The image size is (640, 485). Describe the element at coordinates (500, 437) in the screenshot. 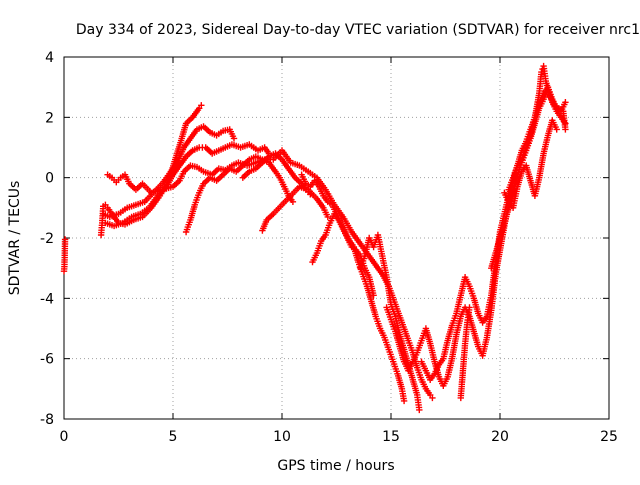

I see `x-tick-label: 20` at that location.